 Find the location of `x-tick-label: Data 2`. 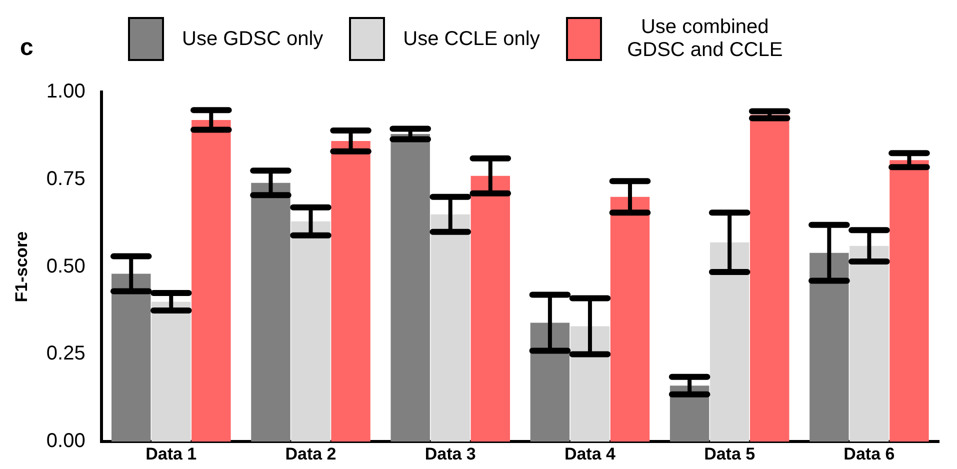

x-tick-label: Data 2 is located at coordinates (310, 454).